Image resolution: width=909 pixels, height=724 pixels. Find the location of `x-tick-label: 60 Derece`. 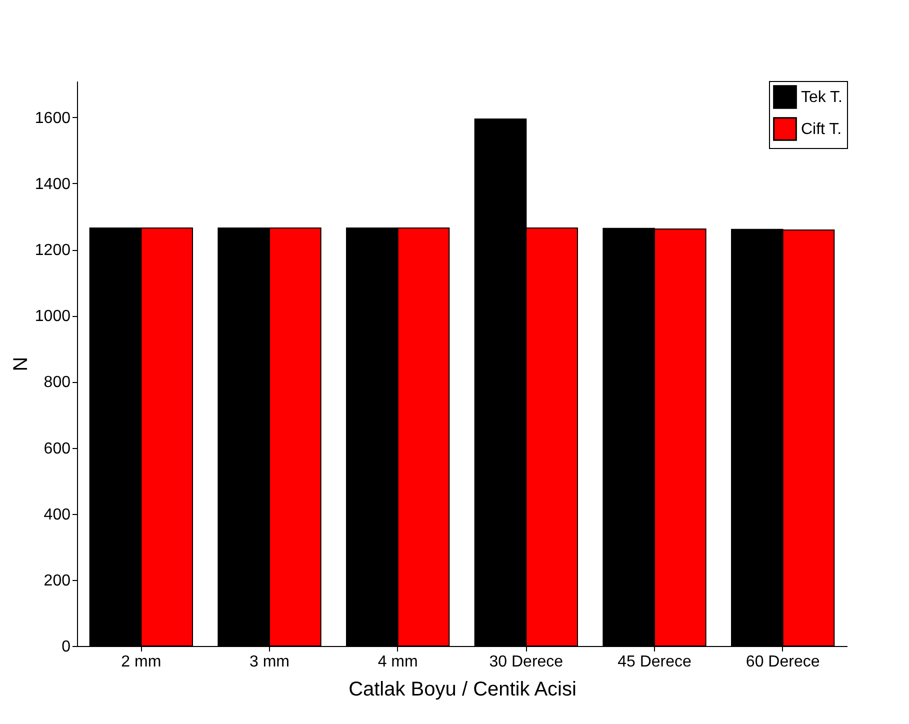

x-tick-label: 60 Derece is located at coordinates (783, 662).